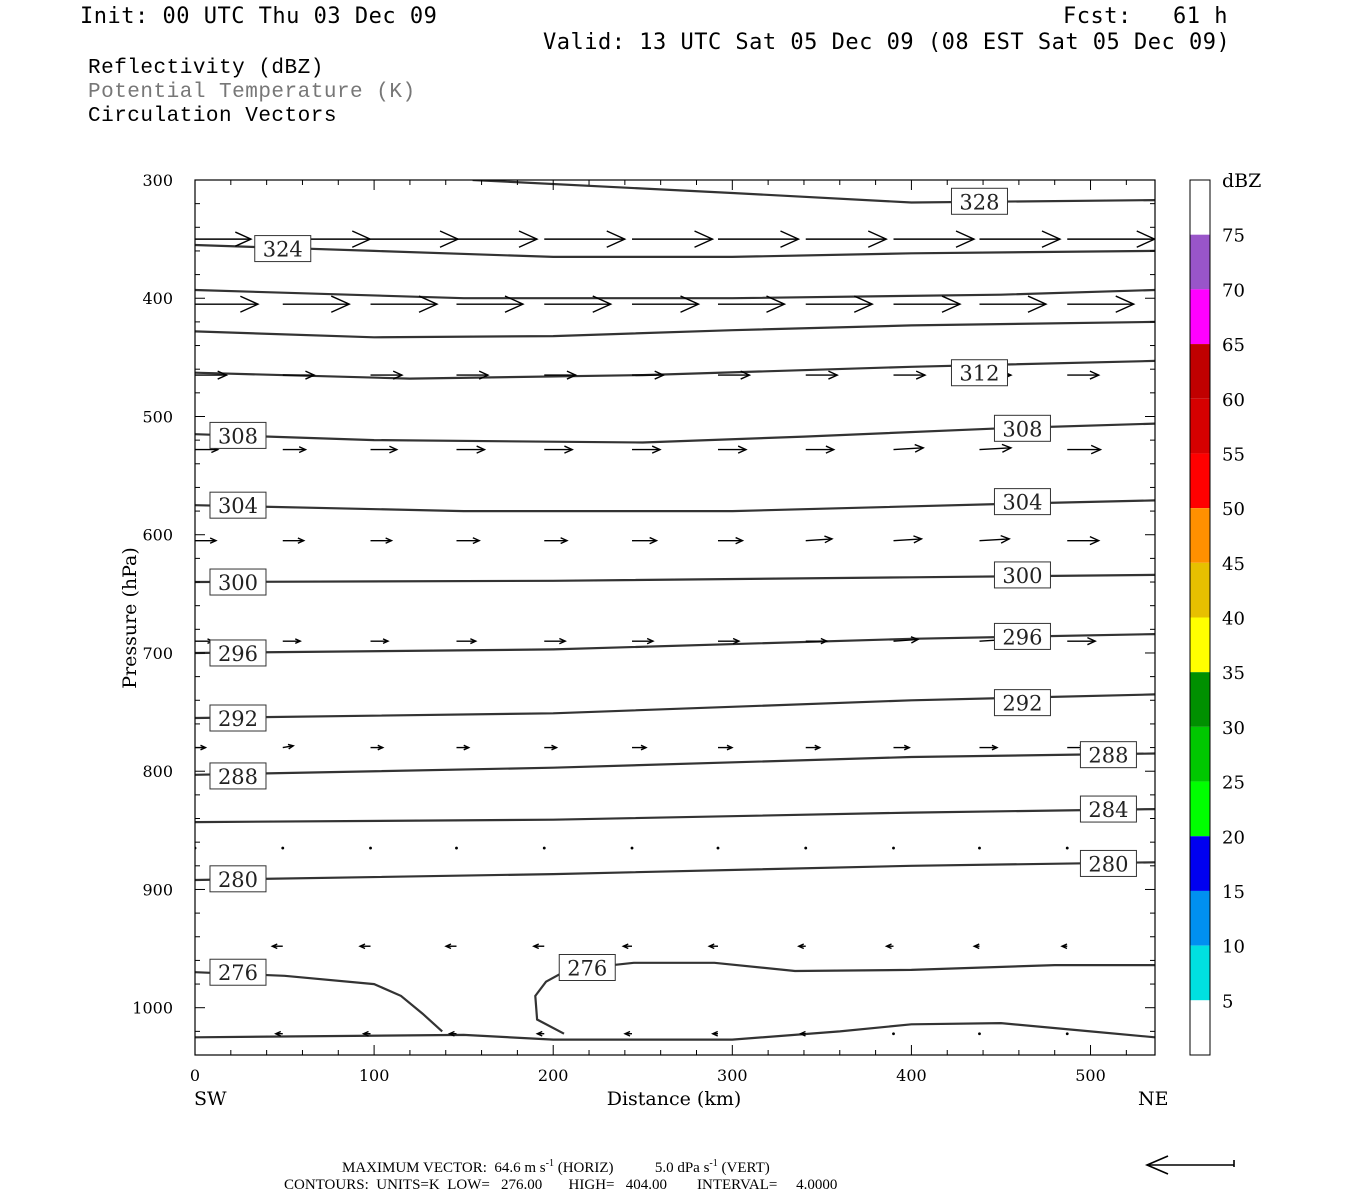 The image size is (1350, 1200). Describe the element at coordinates (444, 1168) in the screenshot. I see `max-vector-horiz: MAXIMUM VECTOR: 64.6 m s` at that location.